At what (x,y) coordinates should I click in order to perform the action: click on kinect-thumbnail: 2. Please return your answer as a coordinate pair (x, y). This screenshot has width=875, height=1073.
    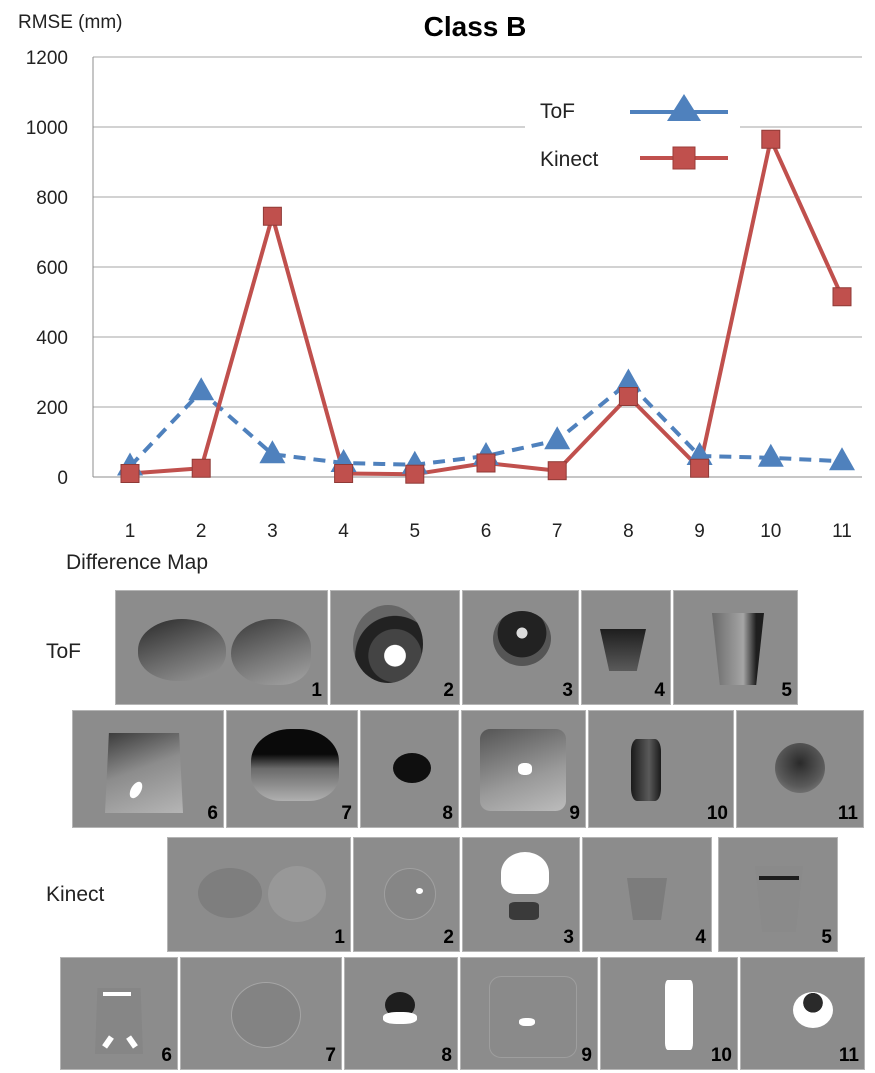
    Looking at the image, I should click on (406, 894).